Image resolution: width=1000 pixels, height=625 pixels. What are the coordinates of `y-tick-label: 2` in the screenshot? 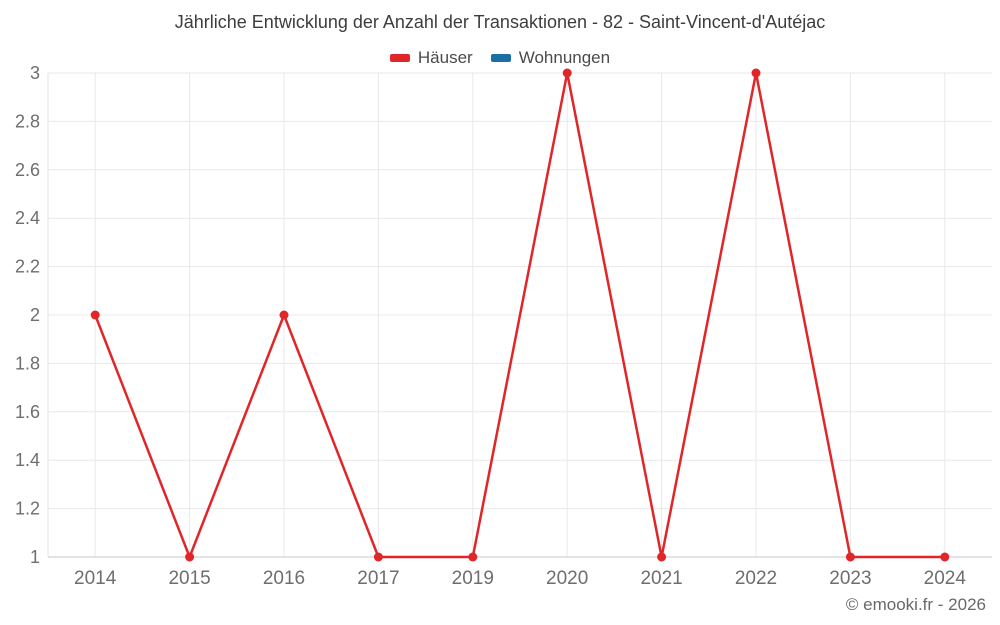 It's located at (35, 315).